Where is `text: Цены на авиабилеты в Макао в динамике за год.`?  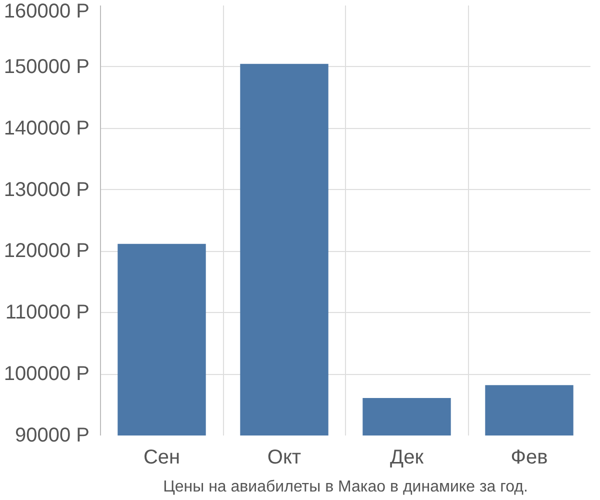 text: Цены на авиабилеты в Макао в динамике за год. is located at coordinates (345, 487).